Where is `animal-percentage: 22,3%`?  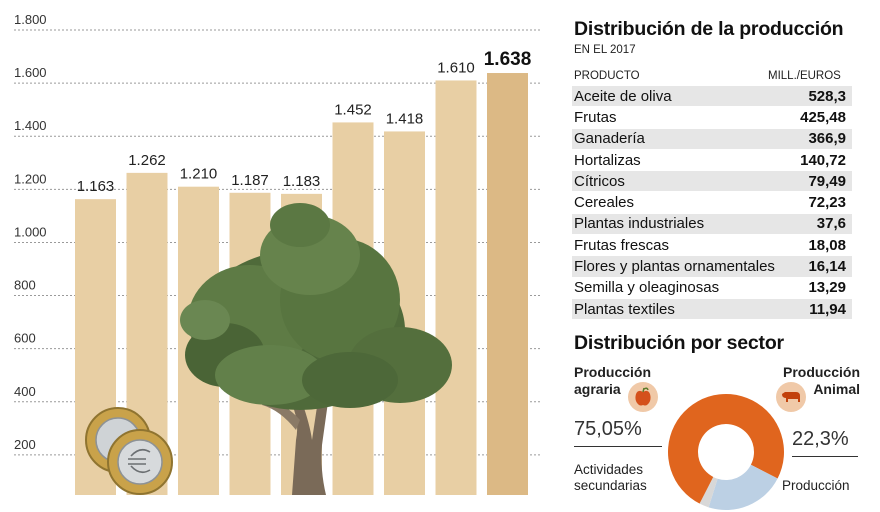 animal-percentage: 22,3% is located at coordinates (820, 439).